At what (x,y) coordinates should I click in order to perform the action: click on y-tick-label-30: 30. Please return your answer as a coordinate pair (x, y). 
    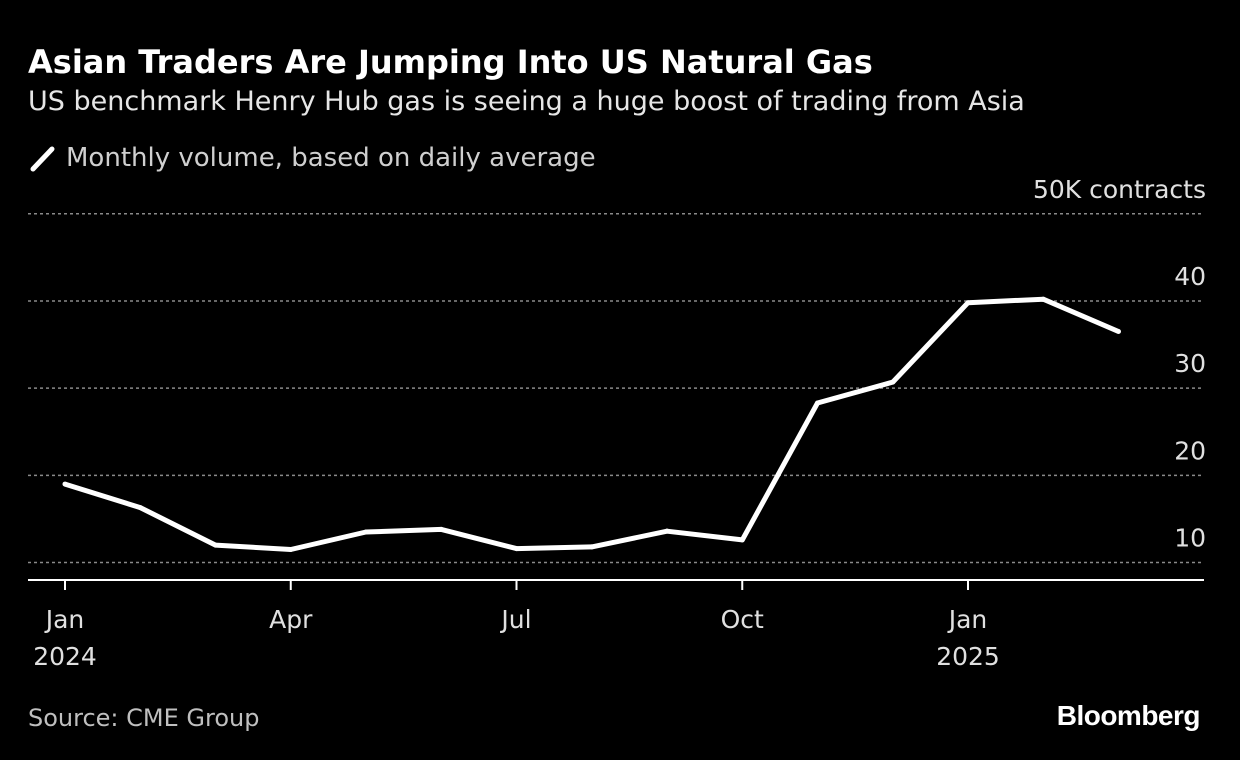
    Looking at the image, I should click on (1190, 363).